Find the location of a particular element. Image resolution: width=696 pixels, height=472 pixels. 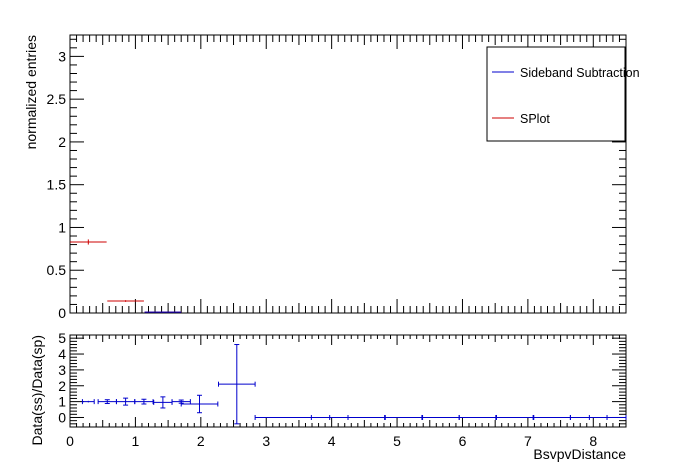

ratio-x-tick-label: 2 is located at coordinates (201, 441).